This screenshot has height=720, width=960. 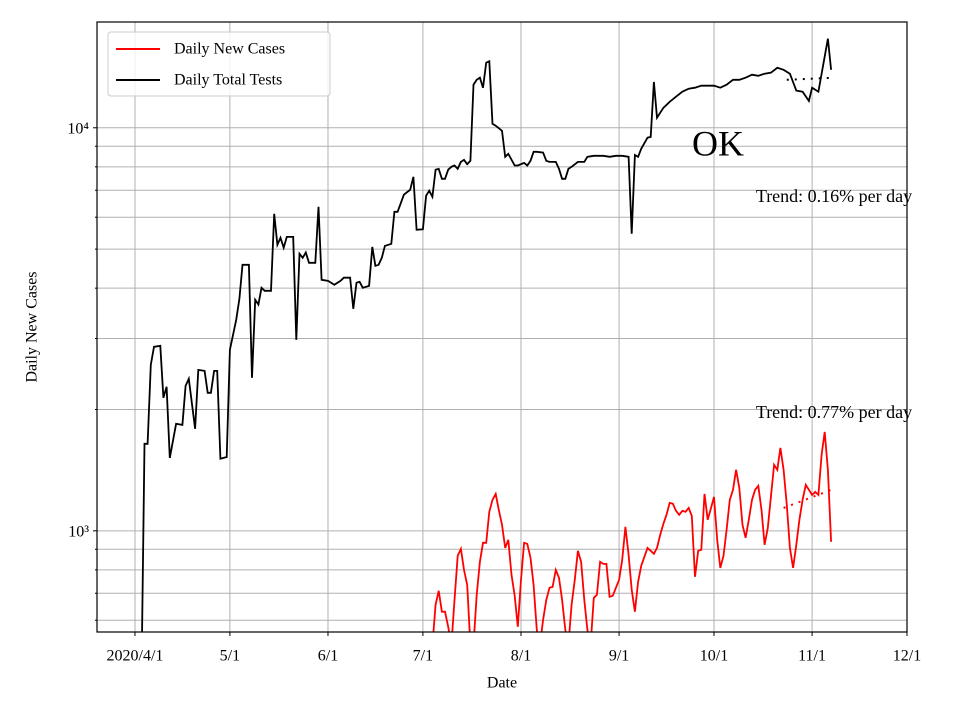 I want to click on y-axis-label: Daily New Cases, so click(x=32, y=326).